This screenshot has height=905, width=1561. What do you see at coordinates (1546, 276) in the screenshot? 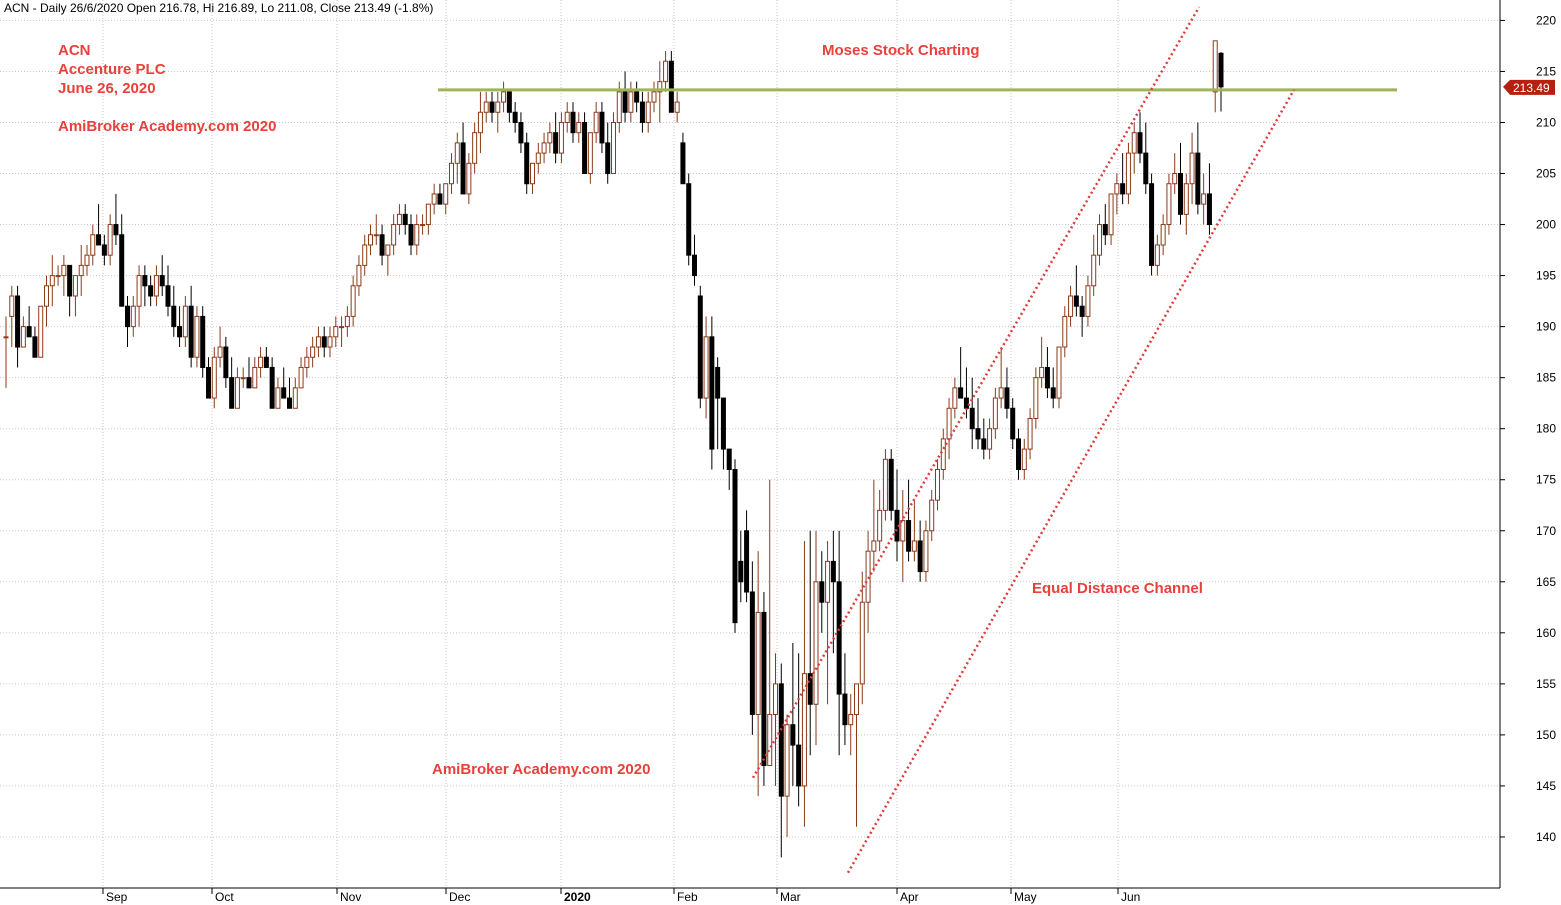
I see `y-tick-label: 195` at bounding box center [1546, 276].